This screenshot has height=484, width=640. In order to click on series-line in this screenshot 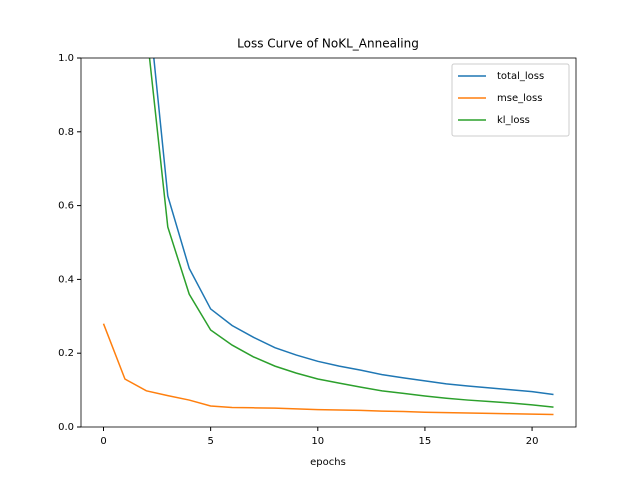, I will do `click(328, 369)`.